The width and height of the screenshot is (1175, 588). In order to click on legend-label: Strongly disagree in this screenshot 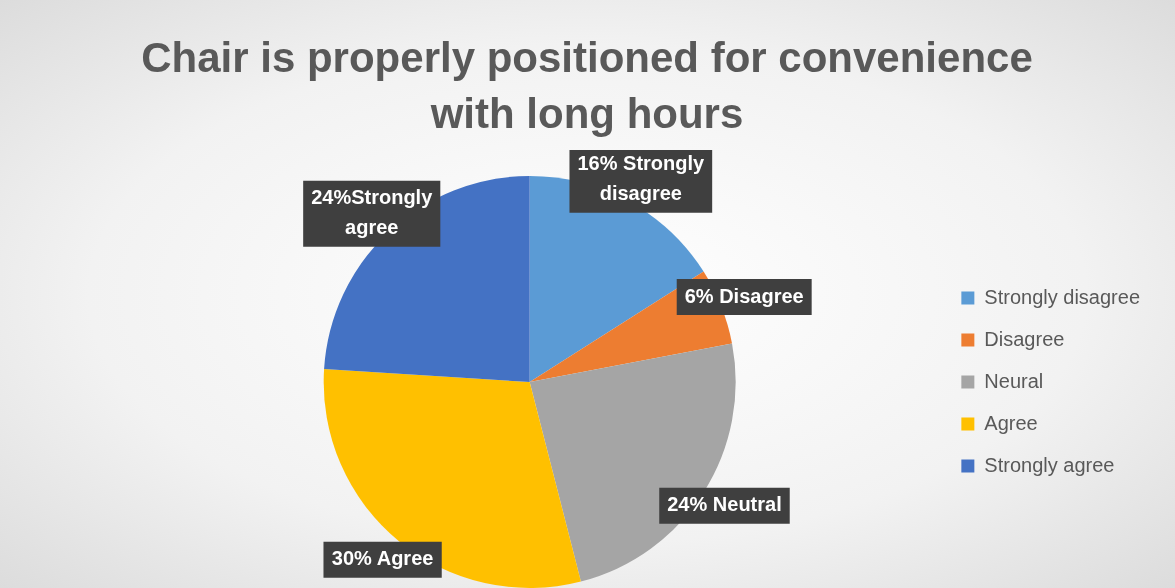, I will do `click(1062, 296)`.